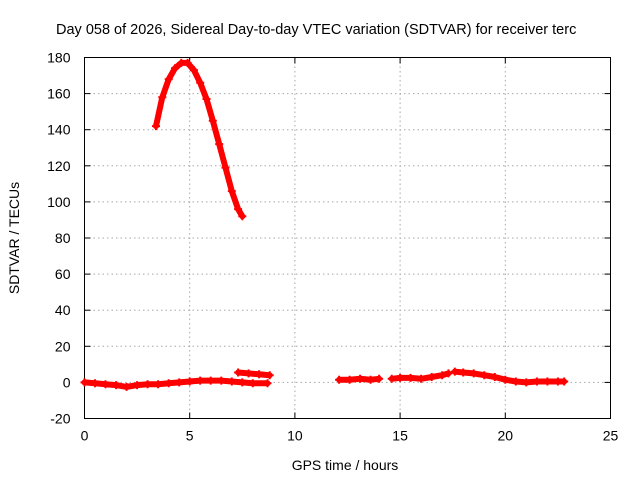 The height and width of the screenshot is (480, 640). What do you see at coordinates (14, 238) in the screenshot?
I see `y-axis-label: SDTVAR / TECUs` at bounding box center [14, 238].